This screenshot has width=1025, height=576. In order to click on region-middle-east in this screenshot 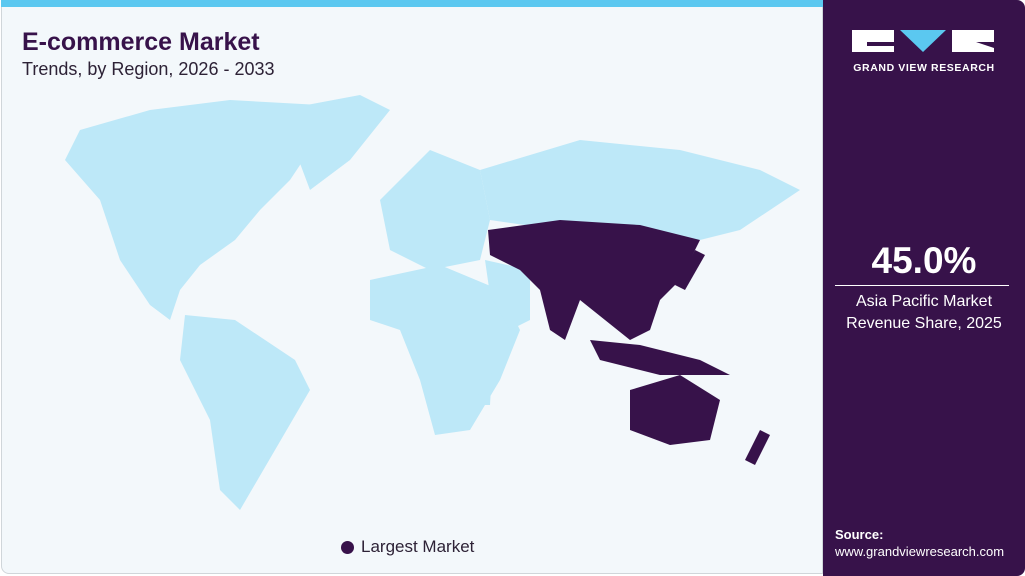, I will do `click(507, 295)`.